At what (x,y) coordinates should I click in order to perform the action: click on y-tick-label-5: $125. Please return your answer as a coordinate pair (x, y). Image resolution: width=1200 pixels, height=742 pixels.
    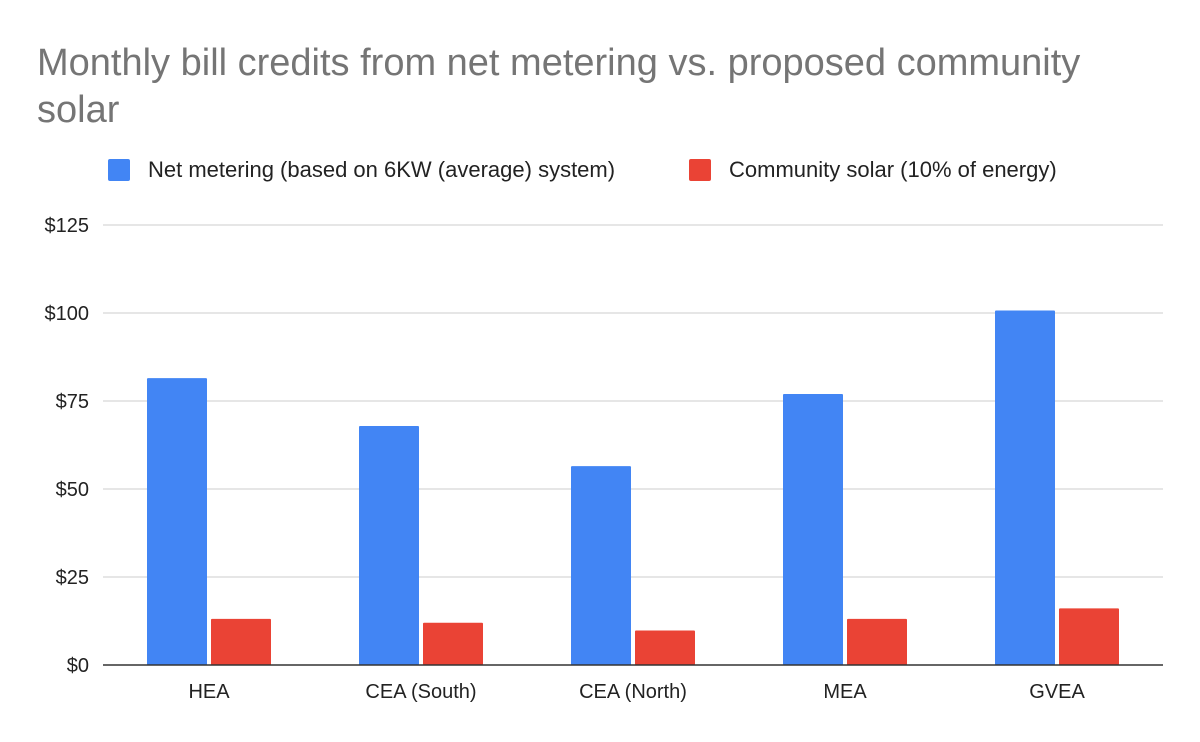
    Looking at the image, I should click on (67, 226).